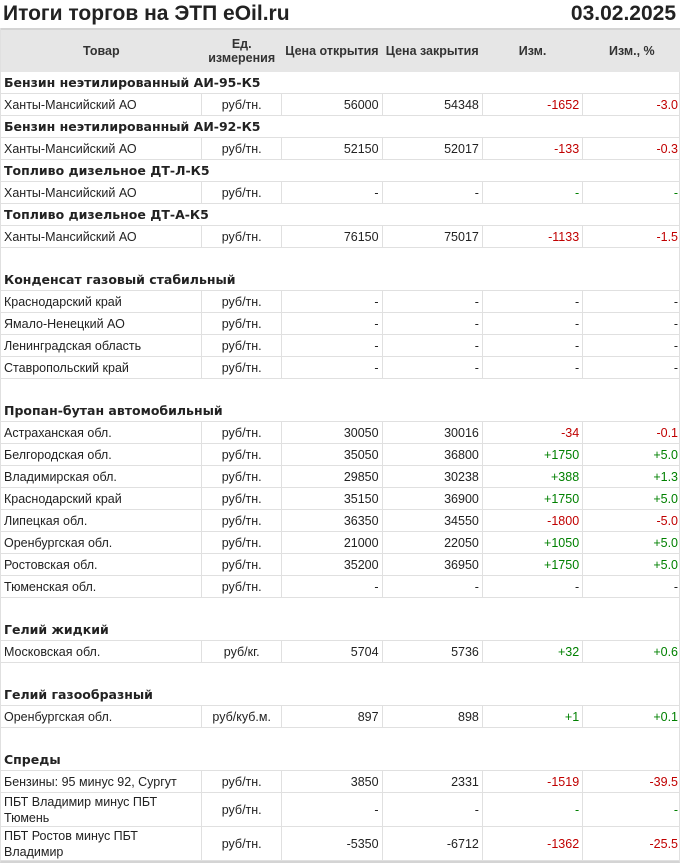 This screenshot has width=680, height=863. Describe the element at coordinates (432, 651) in the screenshot. I see `close-price-cell: 5736` at that location.